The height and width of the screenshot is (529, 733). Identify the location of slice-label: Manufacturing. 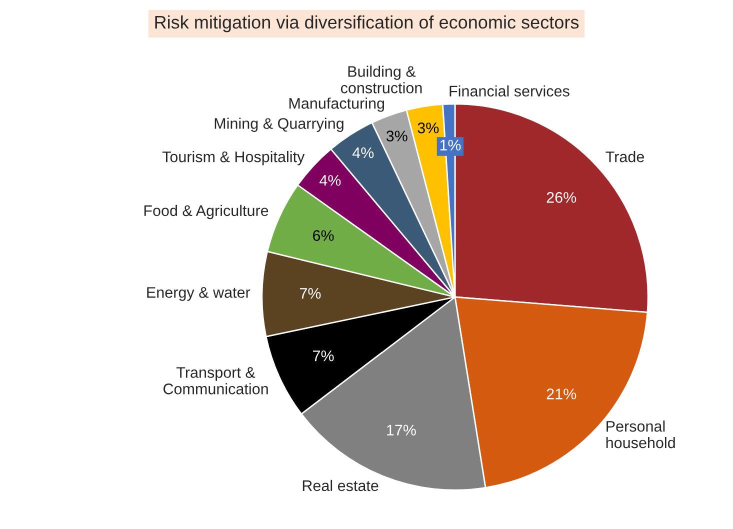
(336, 105).